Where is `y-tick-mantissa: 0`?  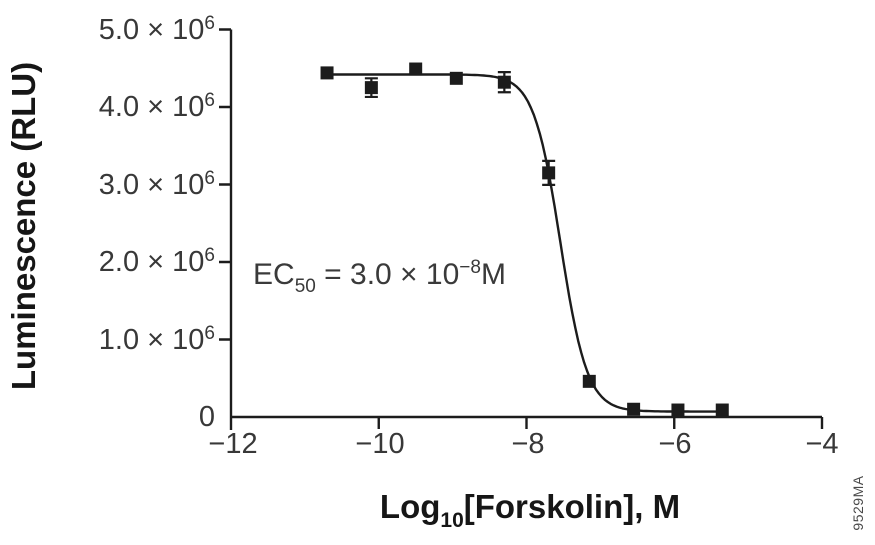
y-tick-mantissa: 0 is located at coordinates (206, 417).